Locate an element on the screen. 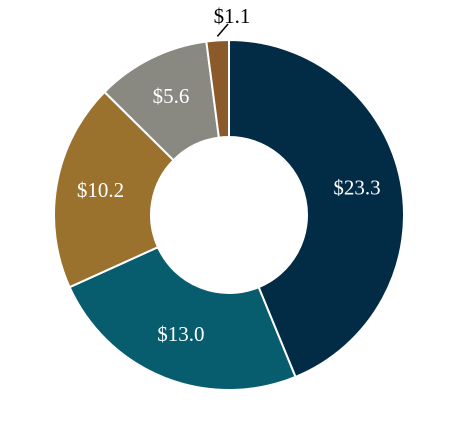 This screenshot has height=430, width=458. leader-line is located at coordinates (222, 30).